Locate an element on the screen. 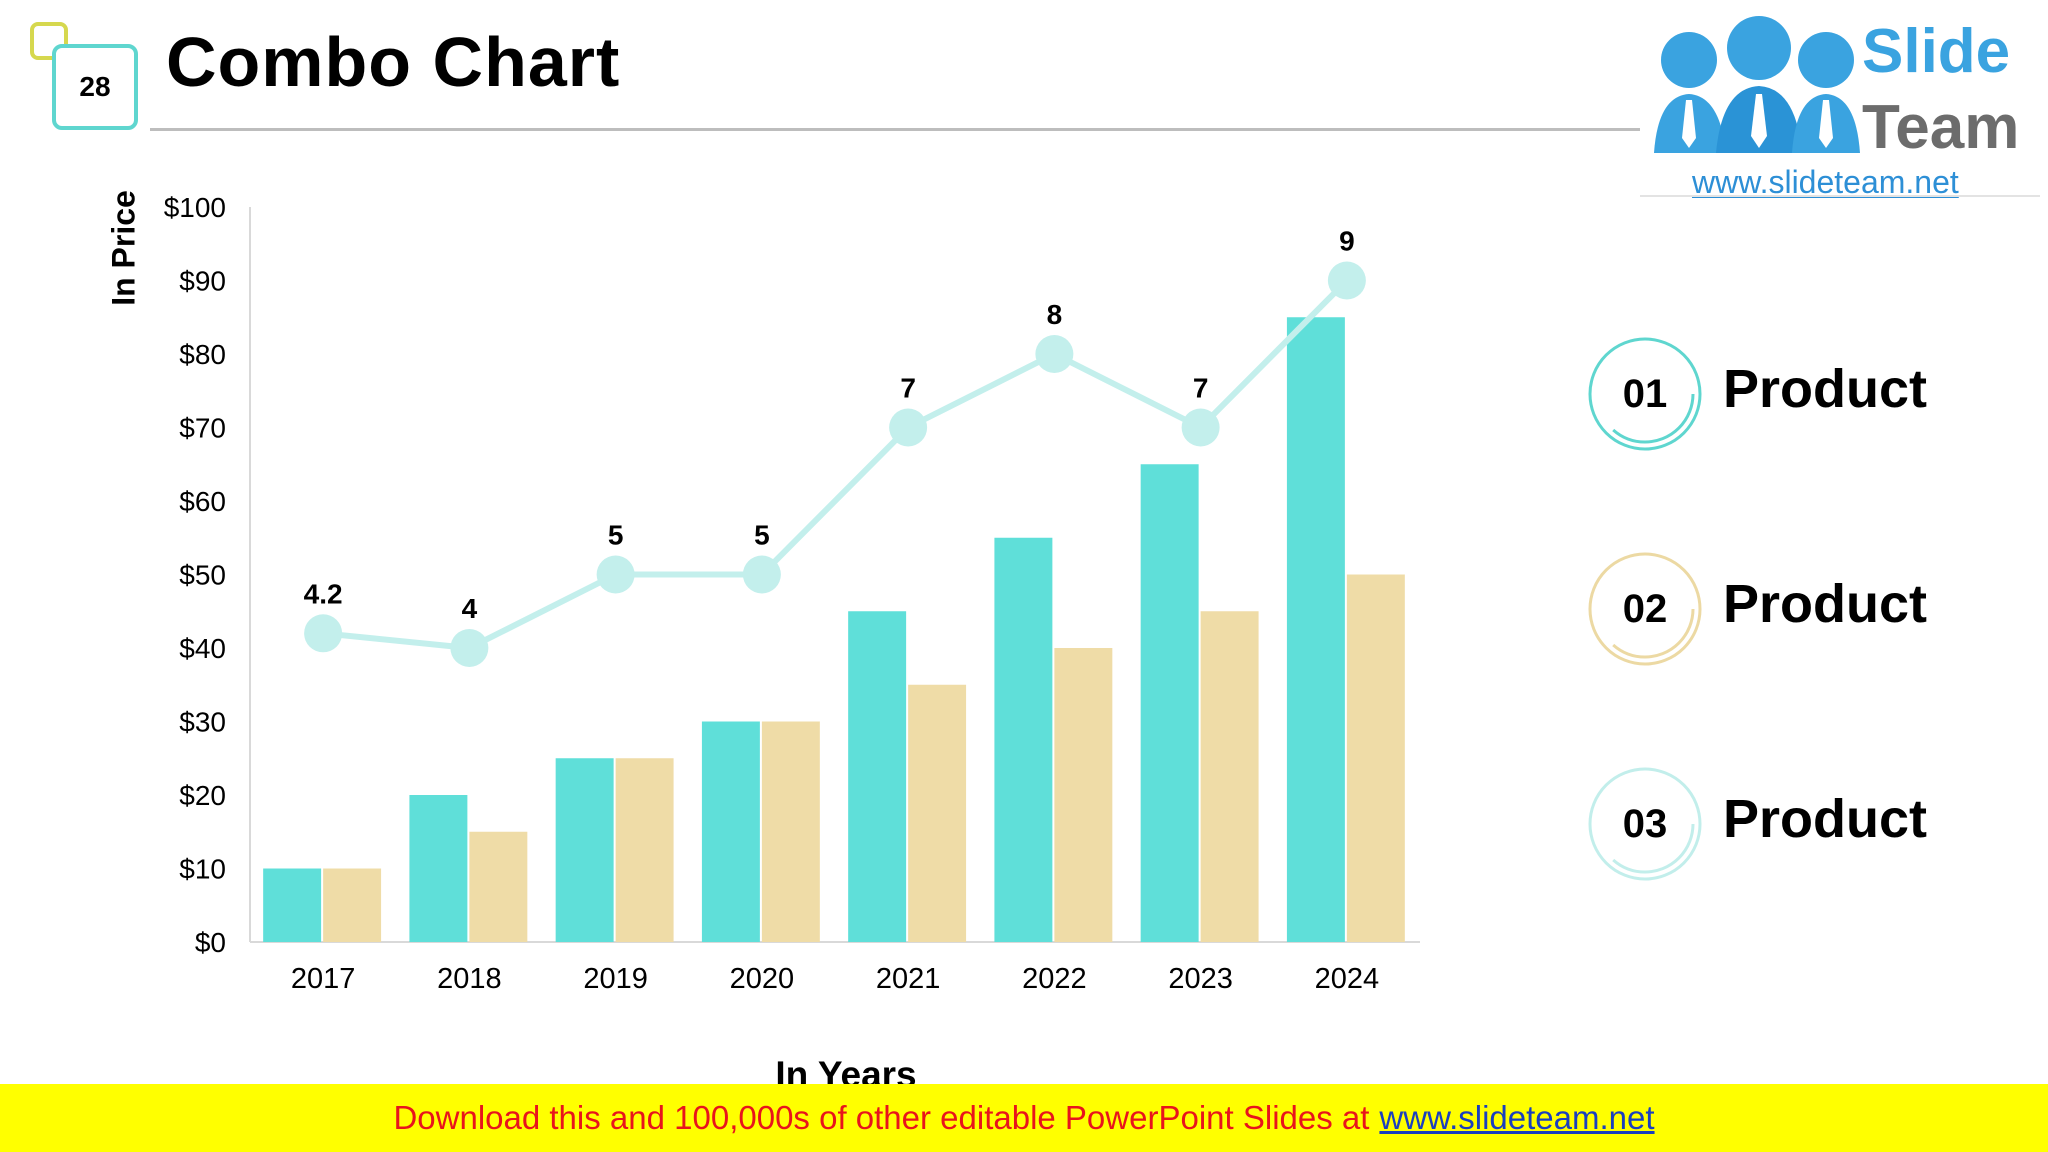 The image size is (2048, 1152). footer-link: www.slideteam.net is located at coordinates (1517, 1117).